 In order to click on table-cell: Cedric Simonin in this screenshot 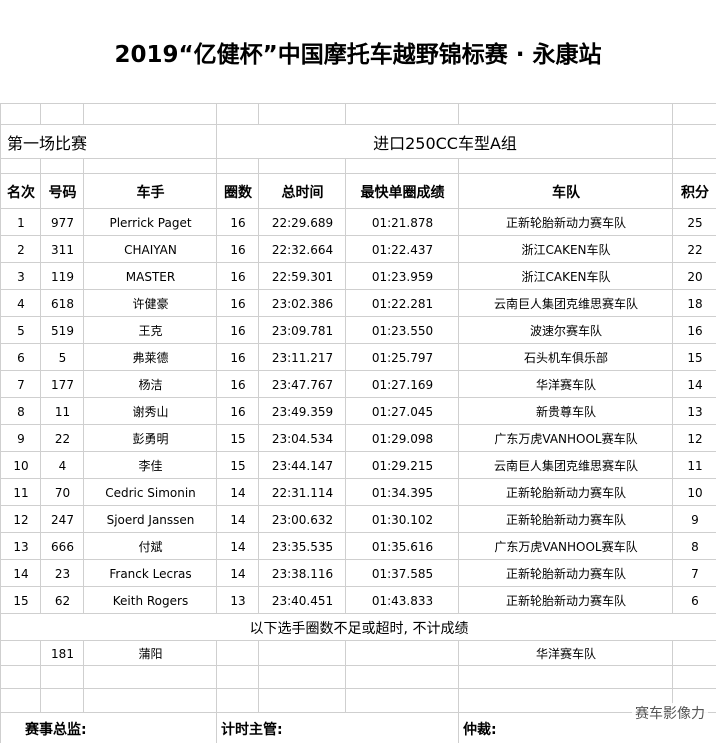, I will do `click(150, 492)`.